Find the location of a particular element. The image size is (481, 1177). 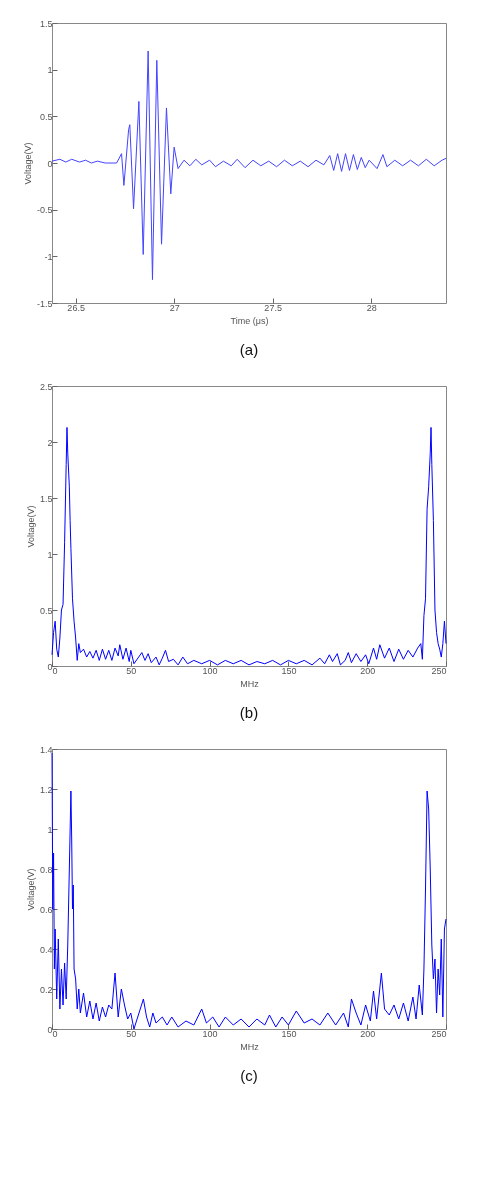

y-tick-label: 0.2 is located at coordinates (46, 989).